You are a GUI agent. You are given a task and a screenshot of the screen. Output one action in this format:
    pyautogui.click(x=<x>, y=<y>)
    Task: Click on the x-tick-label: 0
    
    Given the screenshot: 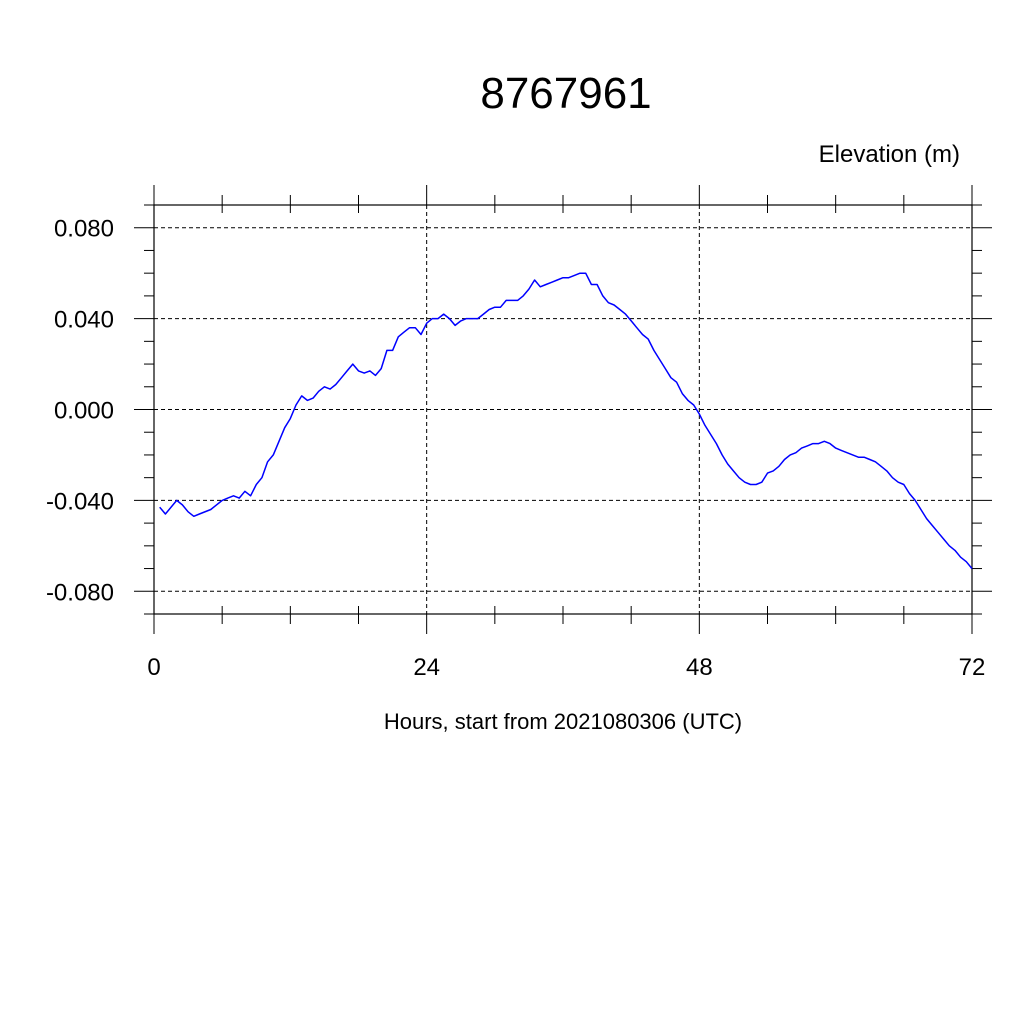 What is the action you would take?
    pyautogui.click(x=153, y=667)
    